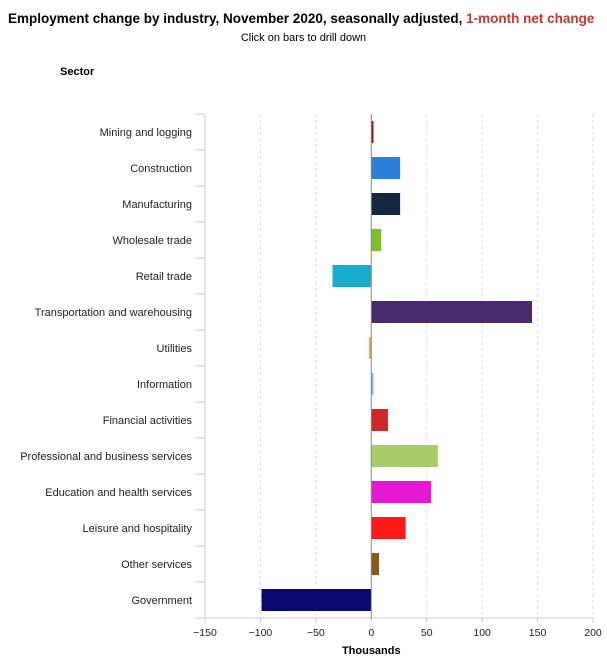 Image resolution: width=607 pixels, height=663 pixels. Describe the element at coordinates (372, 132) in the screenshot. I see `bar-mining-and-logging` at that location.